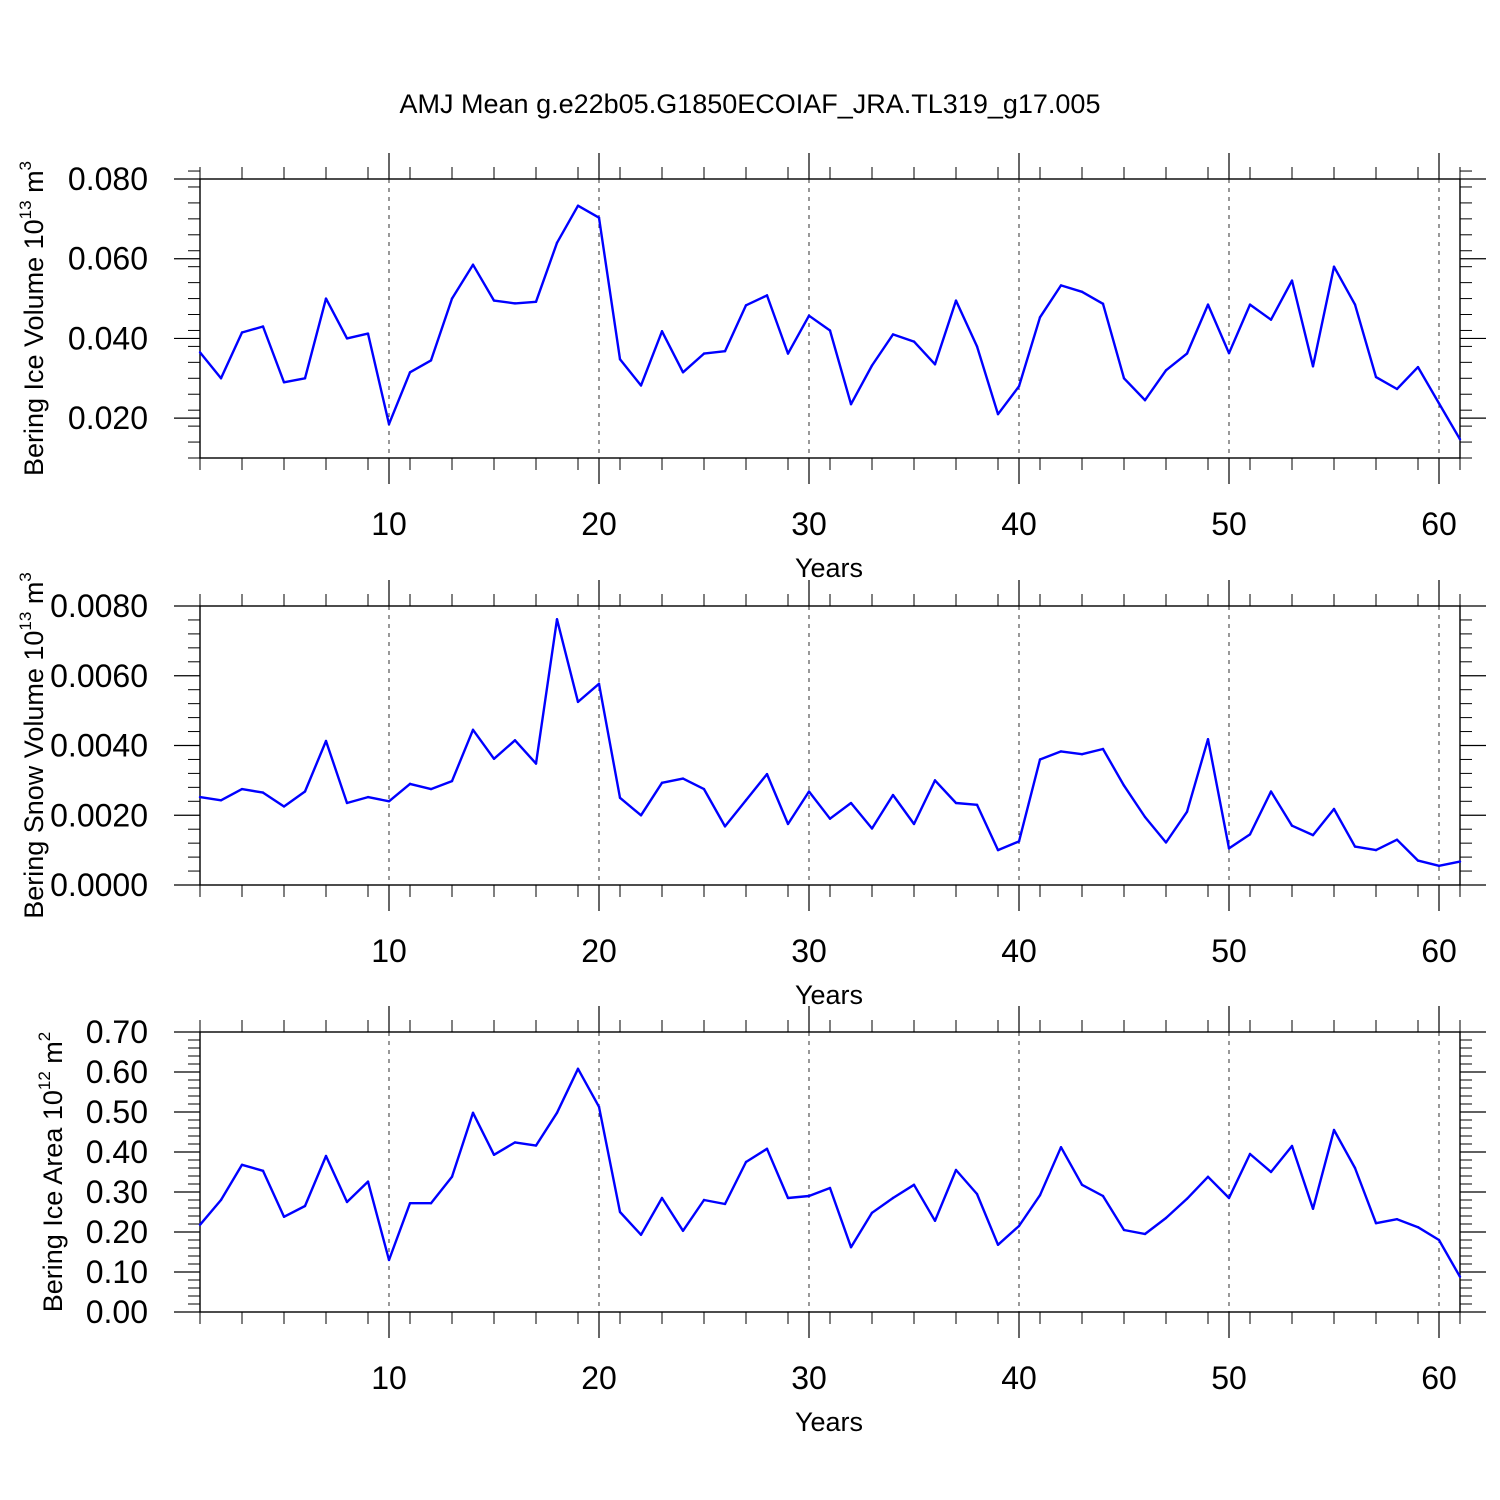  Describe the element at coordinates (117, 1032) in the screenshot. I see `y-tick-label: 0.70` at that location.